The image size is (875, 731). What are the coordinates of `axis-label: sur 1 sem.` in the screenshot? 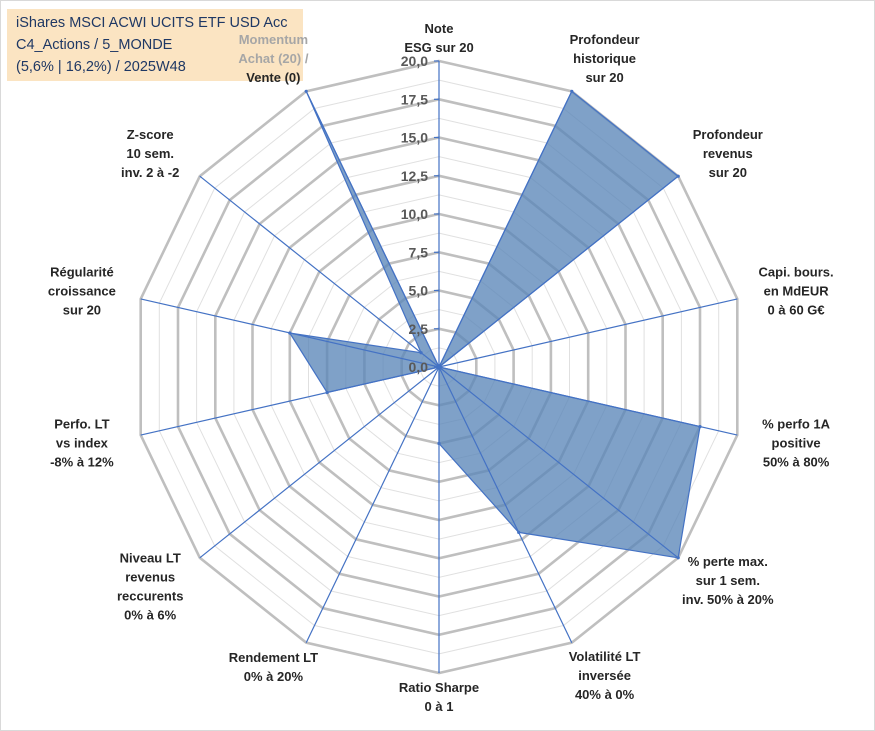 It's located at (728, 580).